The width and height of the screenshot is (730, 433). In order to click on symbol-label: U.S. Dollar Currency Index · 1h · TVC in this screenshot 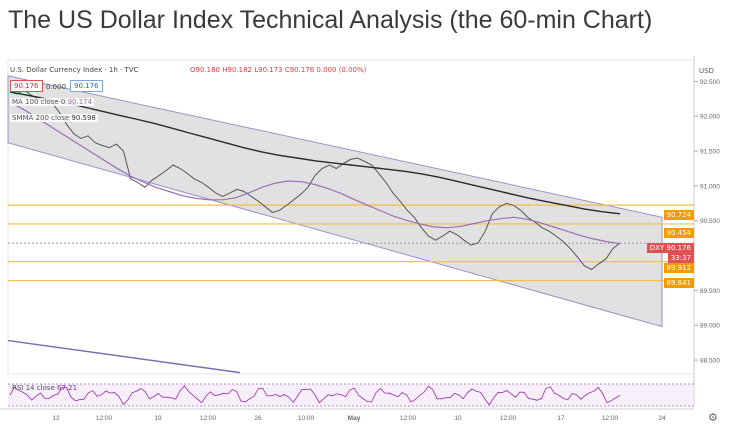, I will do `click(74, 70)`.